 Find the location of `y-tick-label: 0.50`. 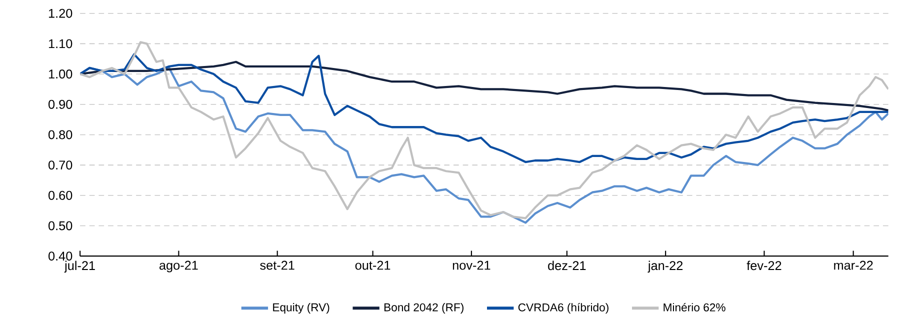

y-tick-label: 0.50 is located at coordinates (60, 225).